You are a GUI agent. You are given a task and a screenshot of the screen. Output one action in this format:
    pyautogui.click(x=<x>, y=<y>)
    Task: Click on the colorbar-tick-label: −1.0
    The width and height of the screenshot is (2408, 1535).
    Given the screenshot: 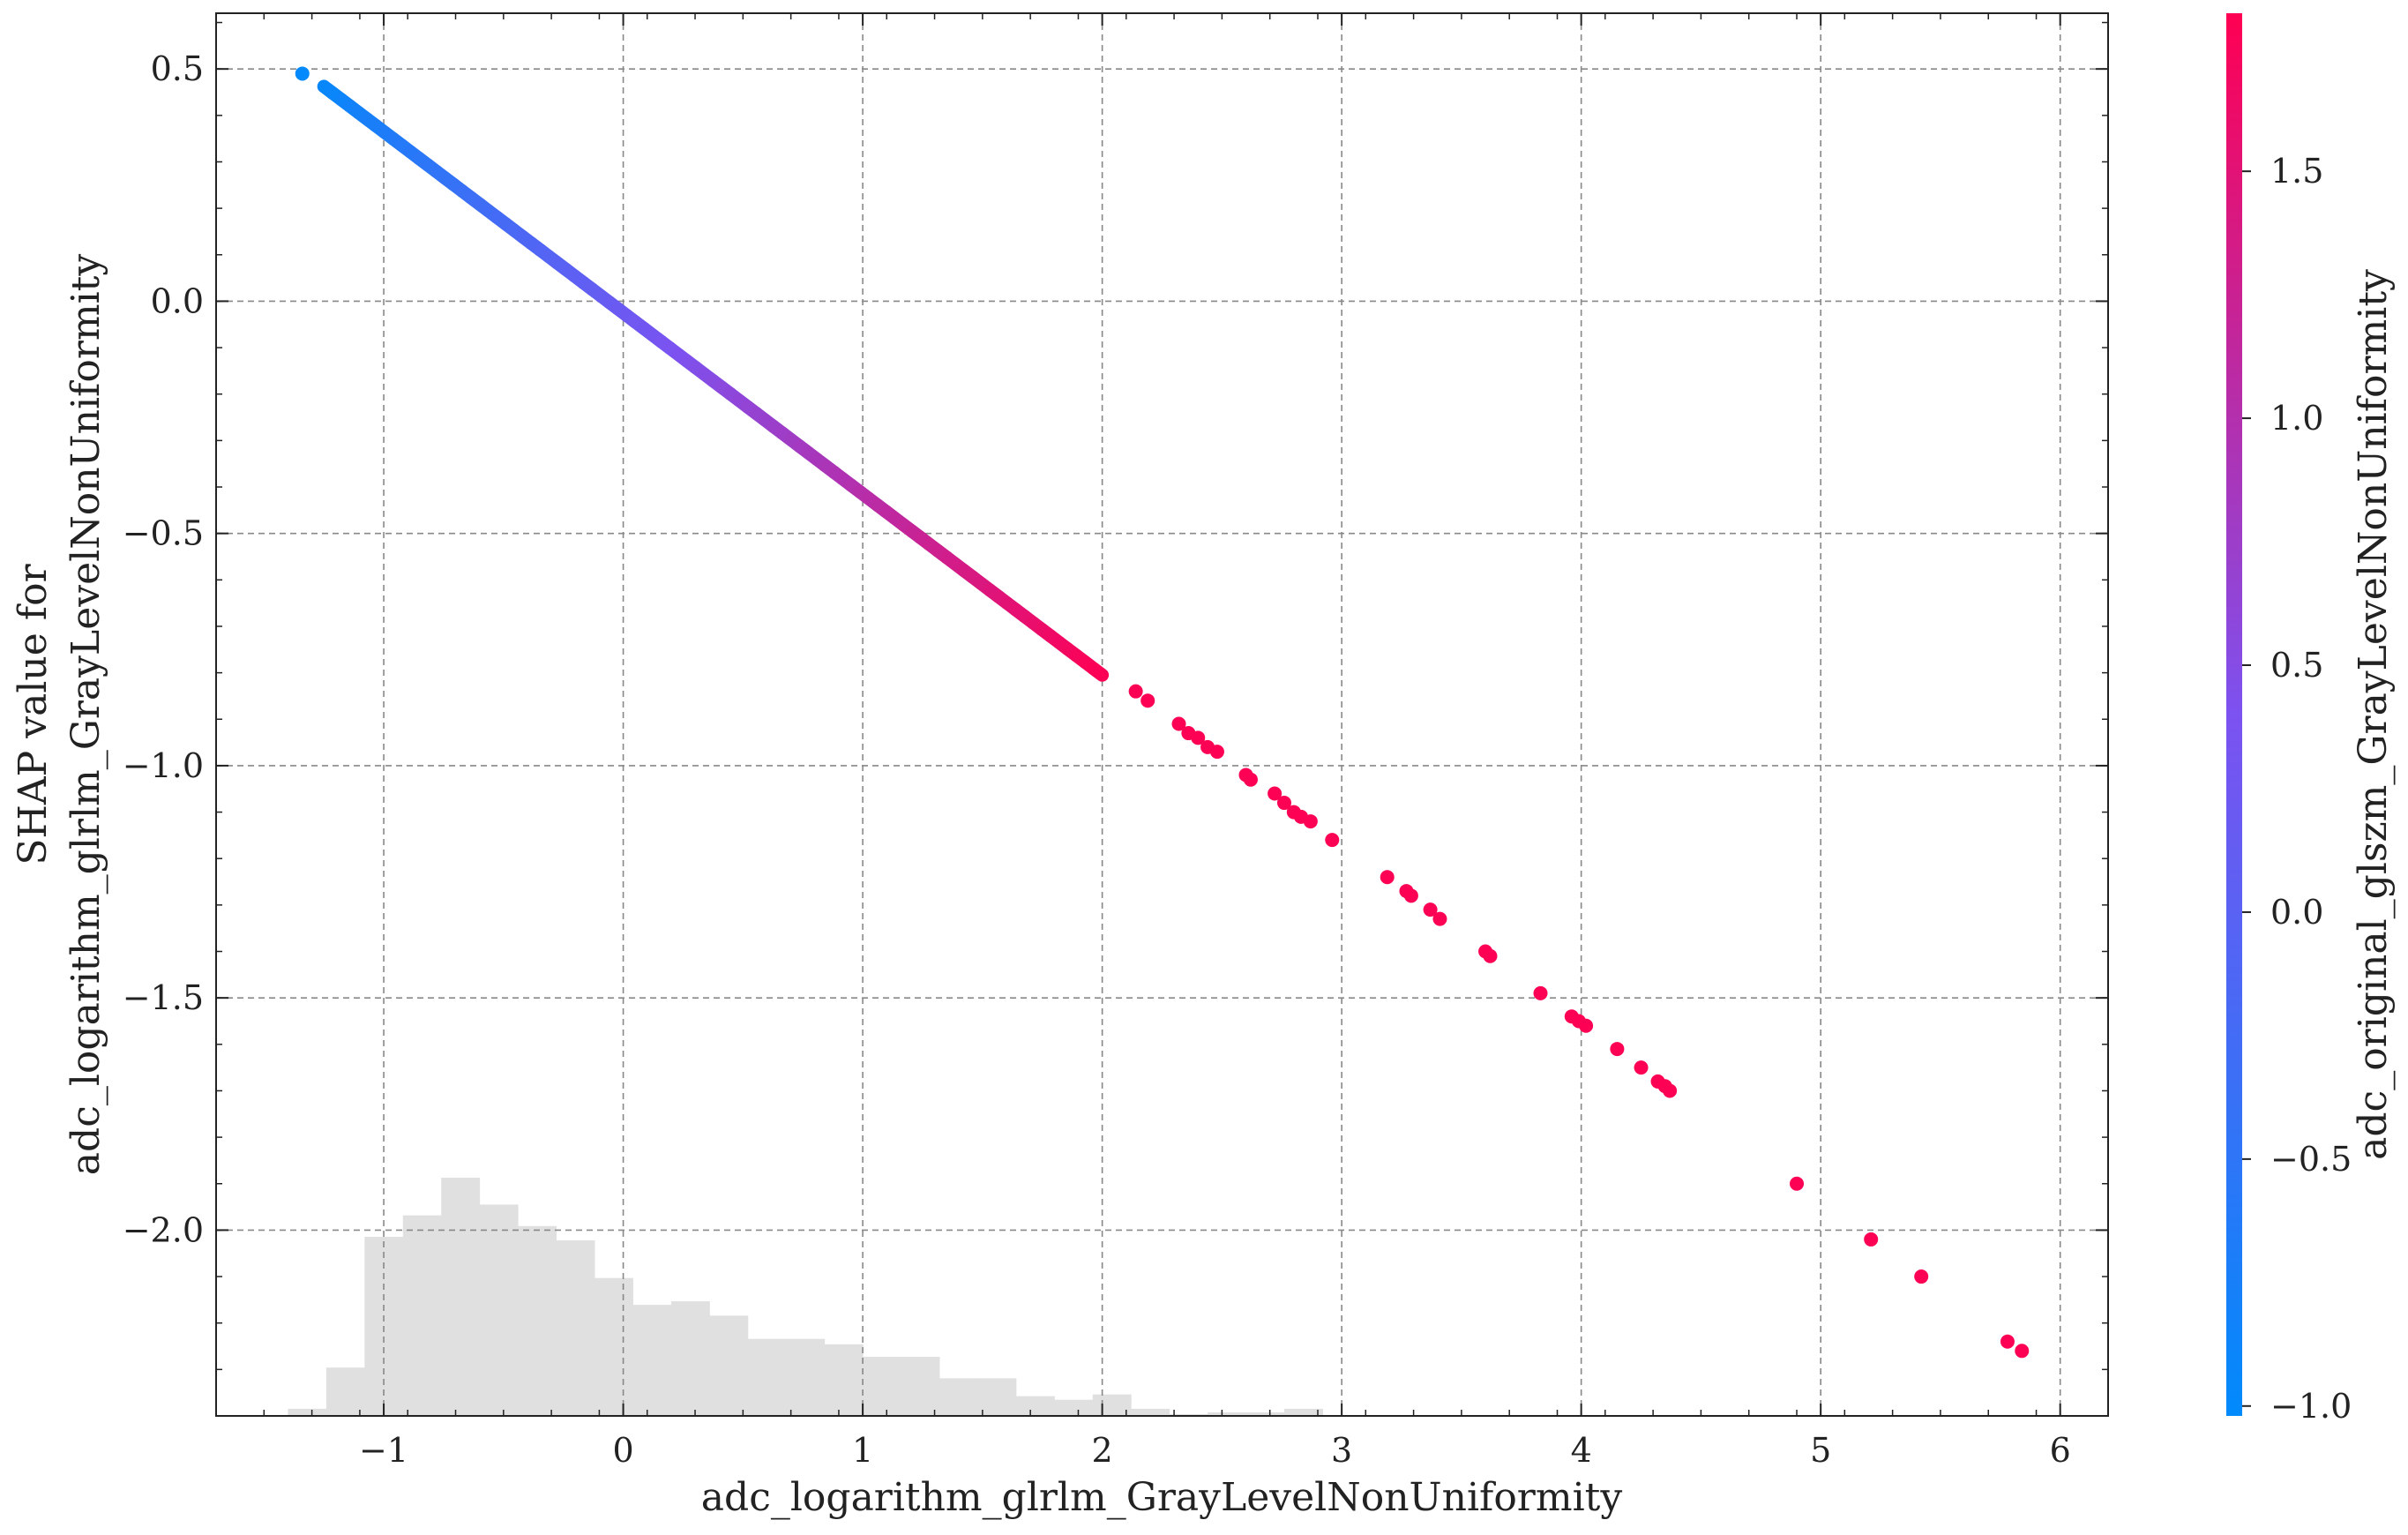 What is the action you would take?
    pyautogui.click(x=2311, y=1406)
    